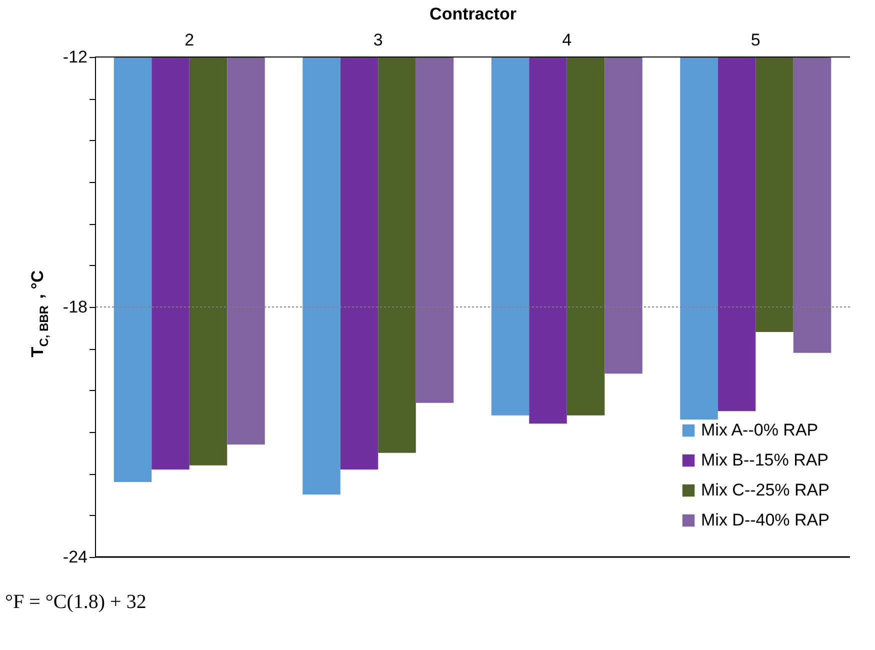  I want to click on x-tick-label: 4, so click(567, 40).